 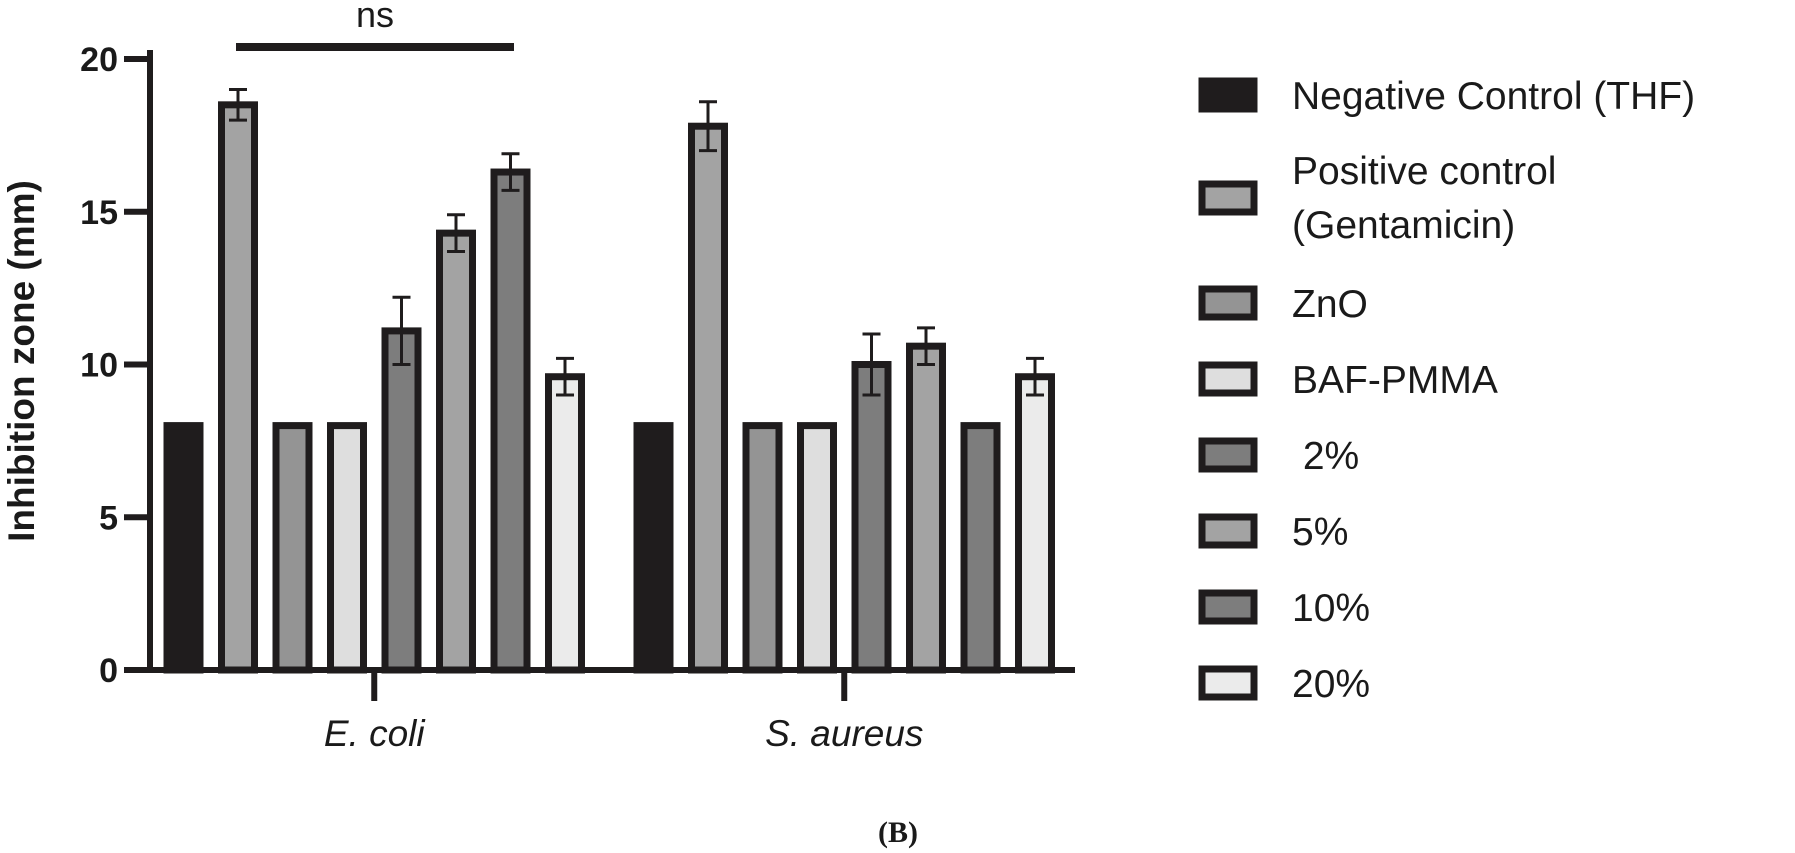 I want to click on legend-label: Positive control, so click(x=1424, y=171).